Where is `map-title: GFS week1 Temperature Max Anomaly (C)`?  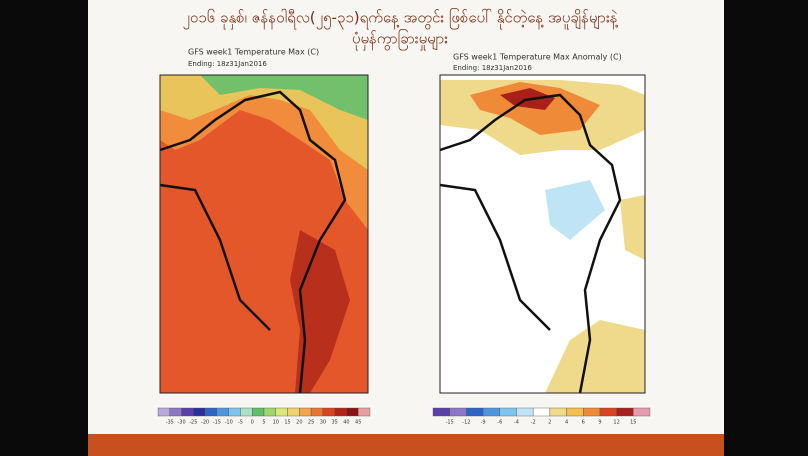
map-title: GFS week1 Temperature Max Anomaly (C) is located at coordinates (537, 57).